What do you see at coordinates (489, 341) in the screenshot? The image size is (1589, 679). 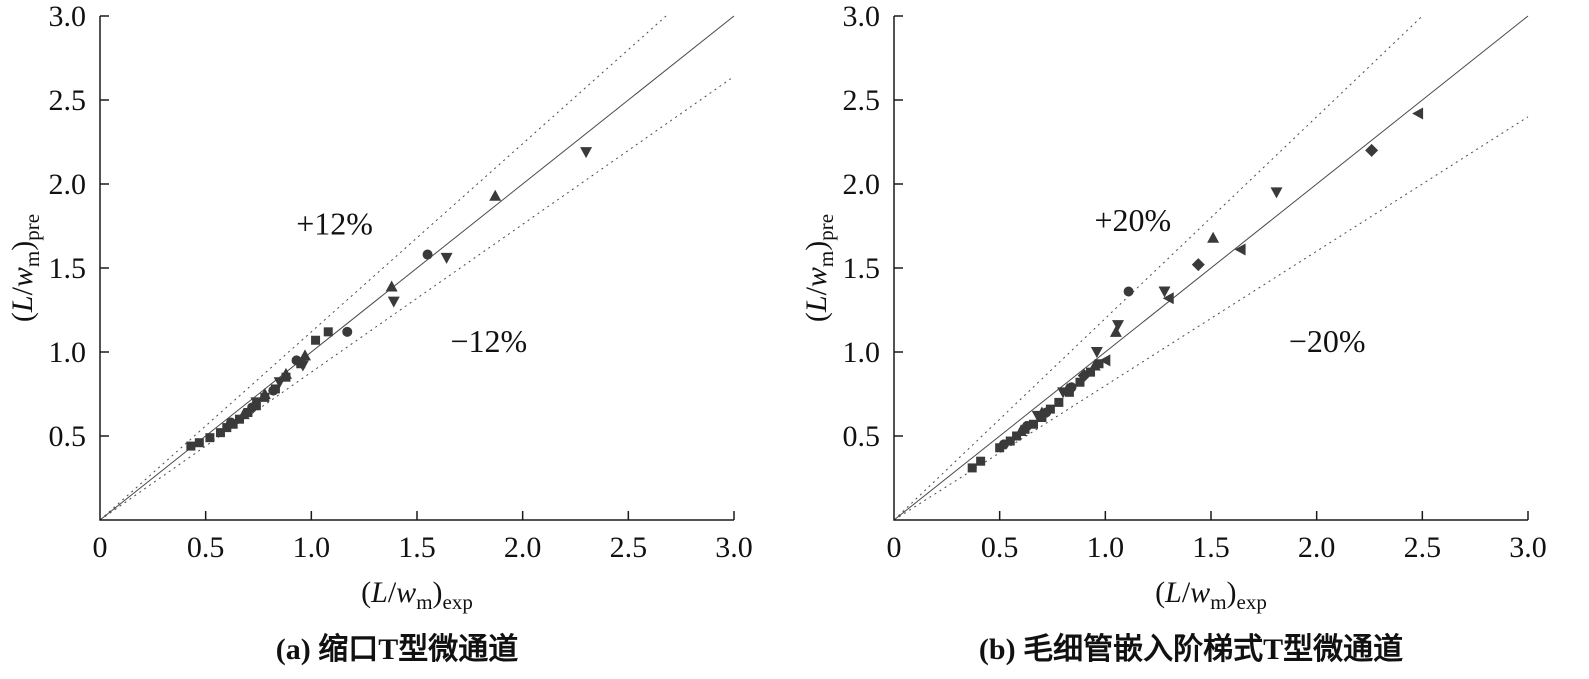 I see `error-band-annotation: −12%` at bounding box center [489, 341].